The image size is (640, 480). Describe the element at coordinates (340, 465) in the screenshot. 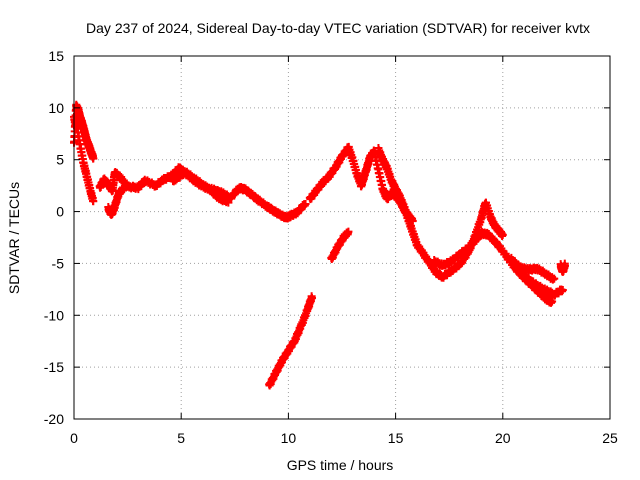

I see `x-axis-label: GPS time / hours` at that location.